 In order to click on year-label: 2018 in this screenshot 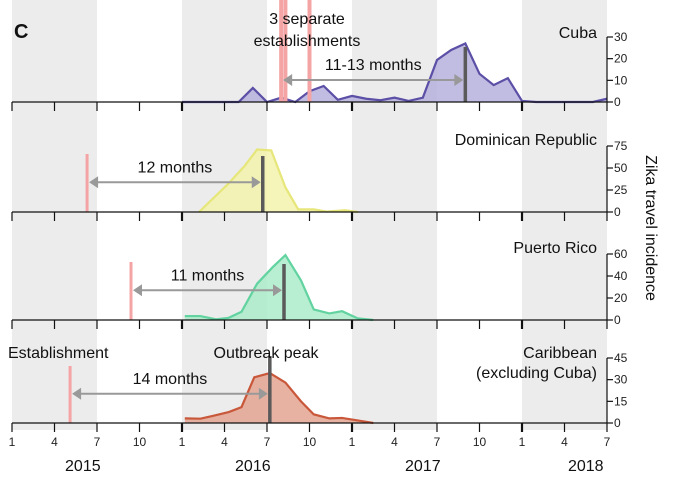, I will do `click(586, 466)`.